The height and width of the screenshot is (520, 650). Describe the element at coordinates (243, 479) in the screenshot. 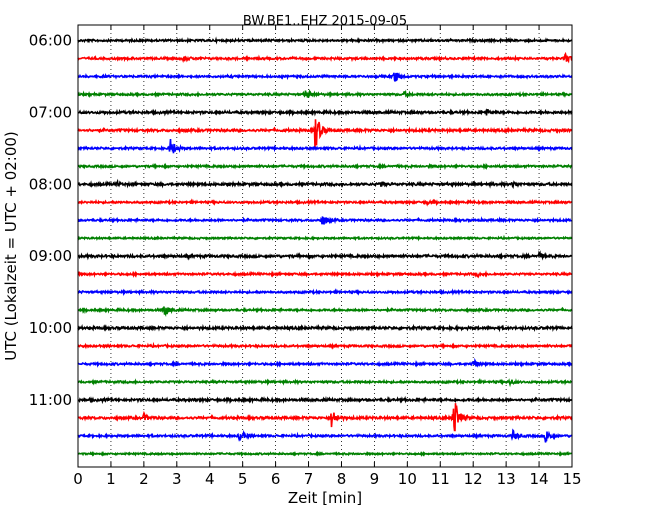

I see `x-tick-label: 5` at that location.